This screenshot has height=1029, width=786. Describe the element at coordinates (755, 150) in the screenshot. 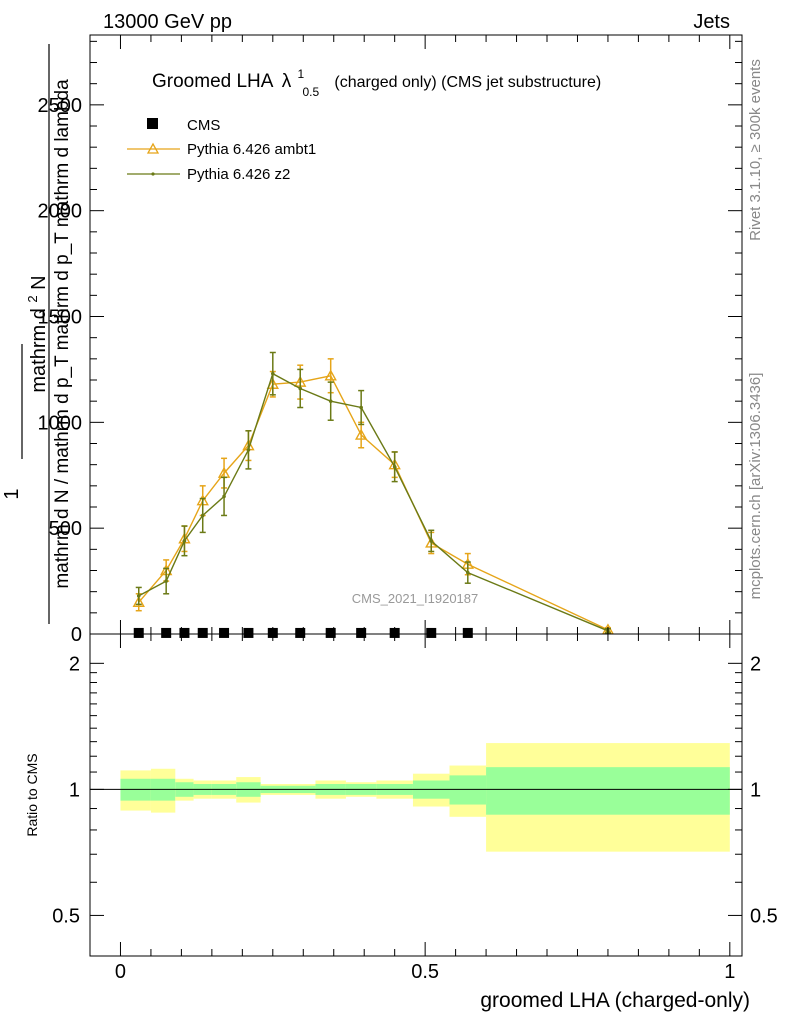

I see `rivet-label: Rivet 3.1.10, ≥ 300k events` at that location.